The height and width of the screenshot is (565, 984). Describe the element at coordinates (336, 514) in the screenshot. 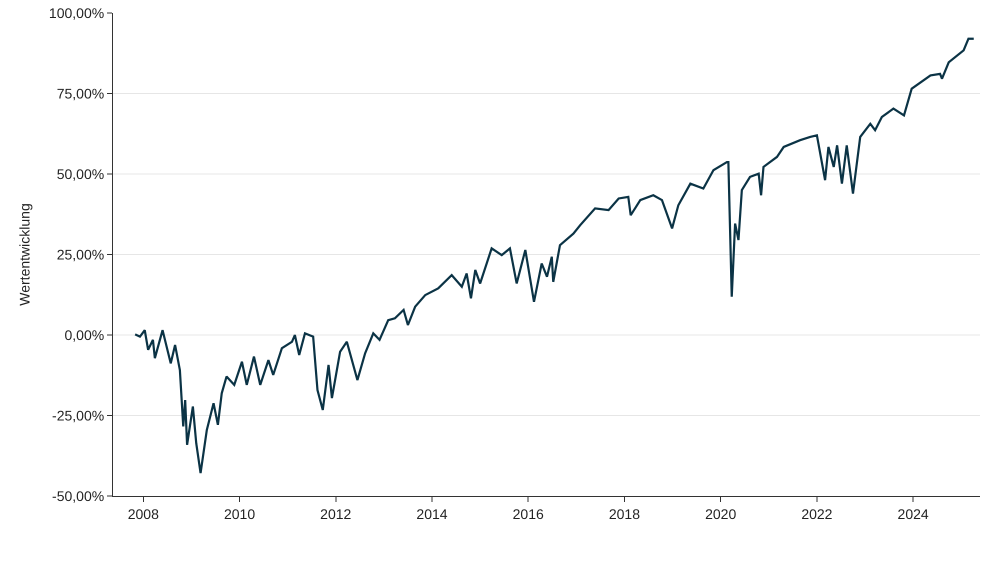

I see `x-tick-label: 2012` at that location.